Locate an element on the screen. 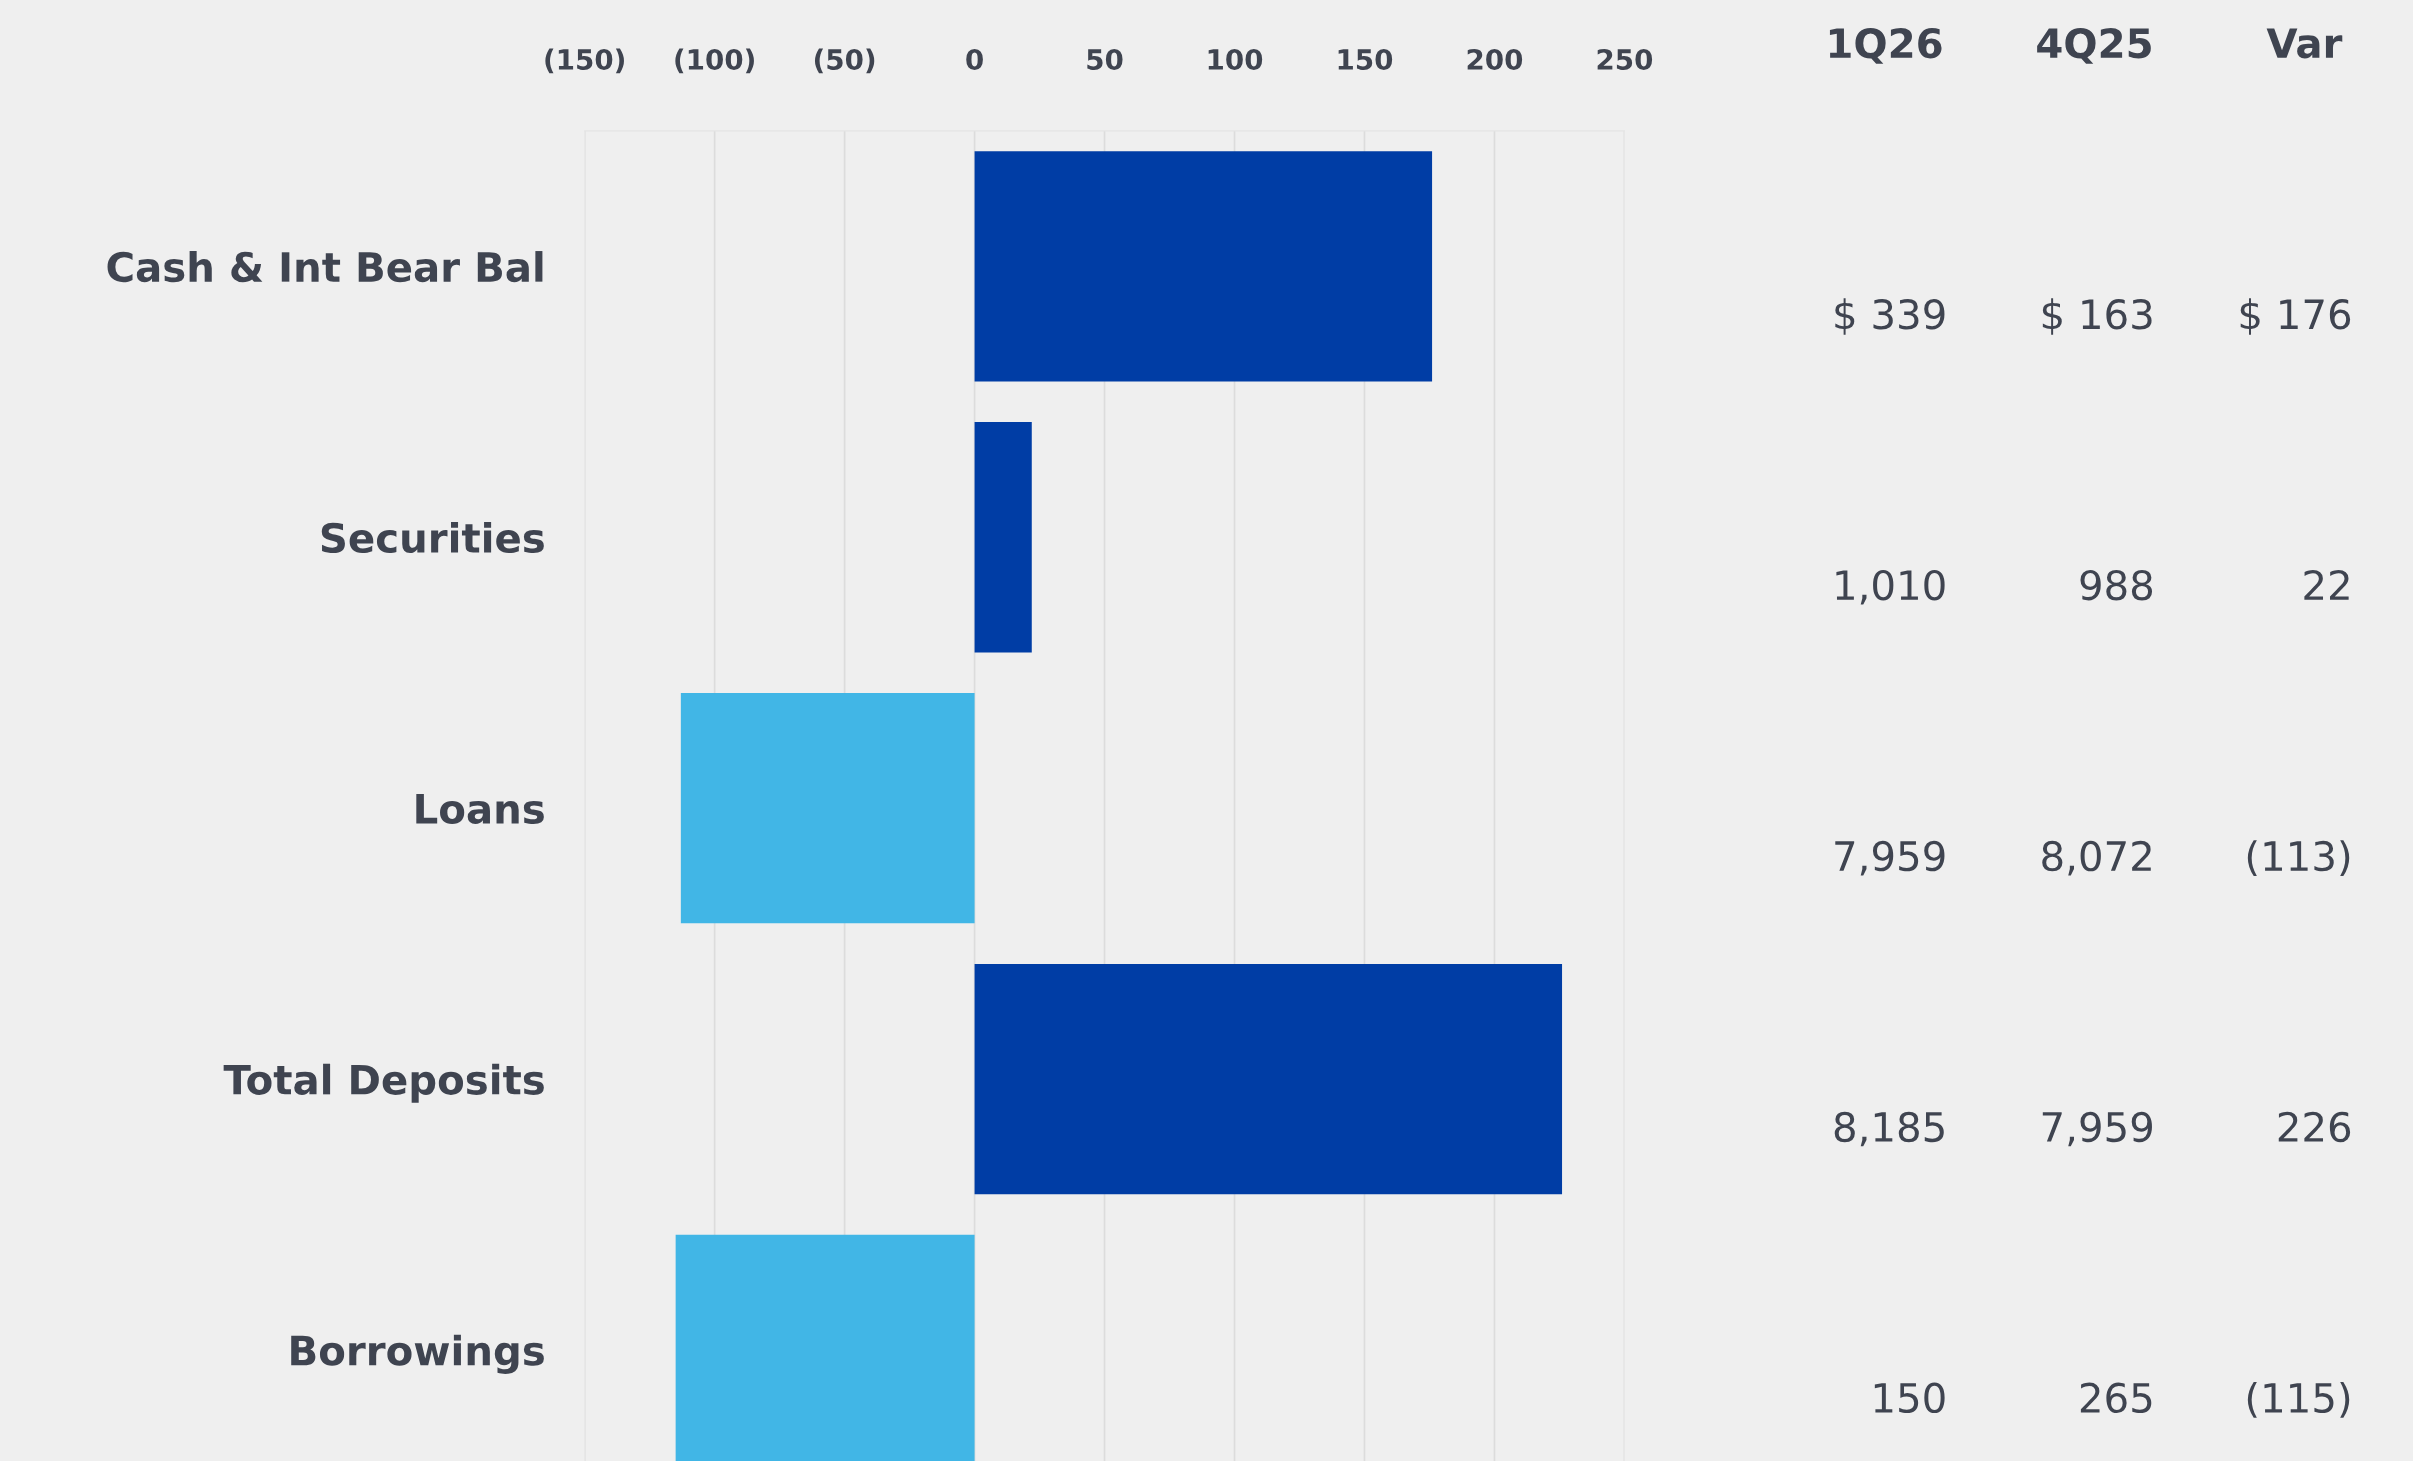  x-tick-label: 200 is located at coordinates (1495, 59).